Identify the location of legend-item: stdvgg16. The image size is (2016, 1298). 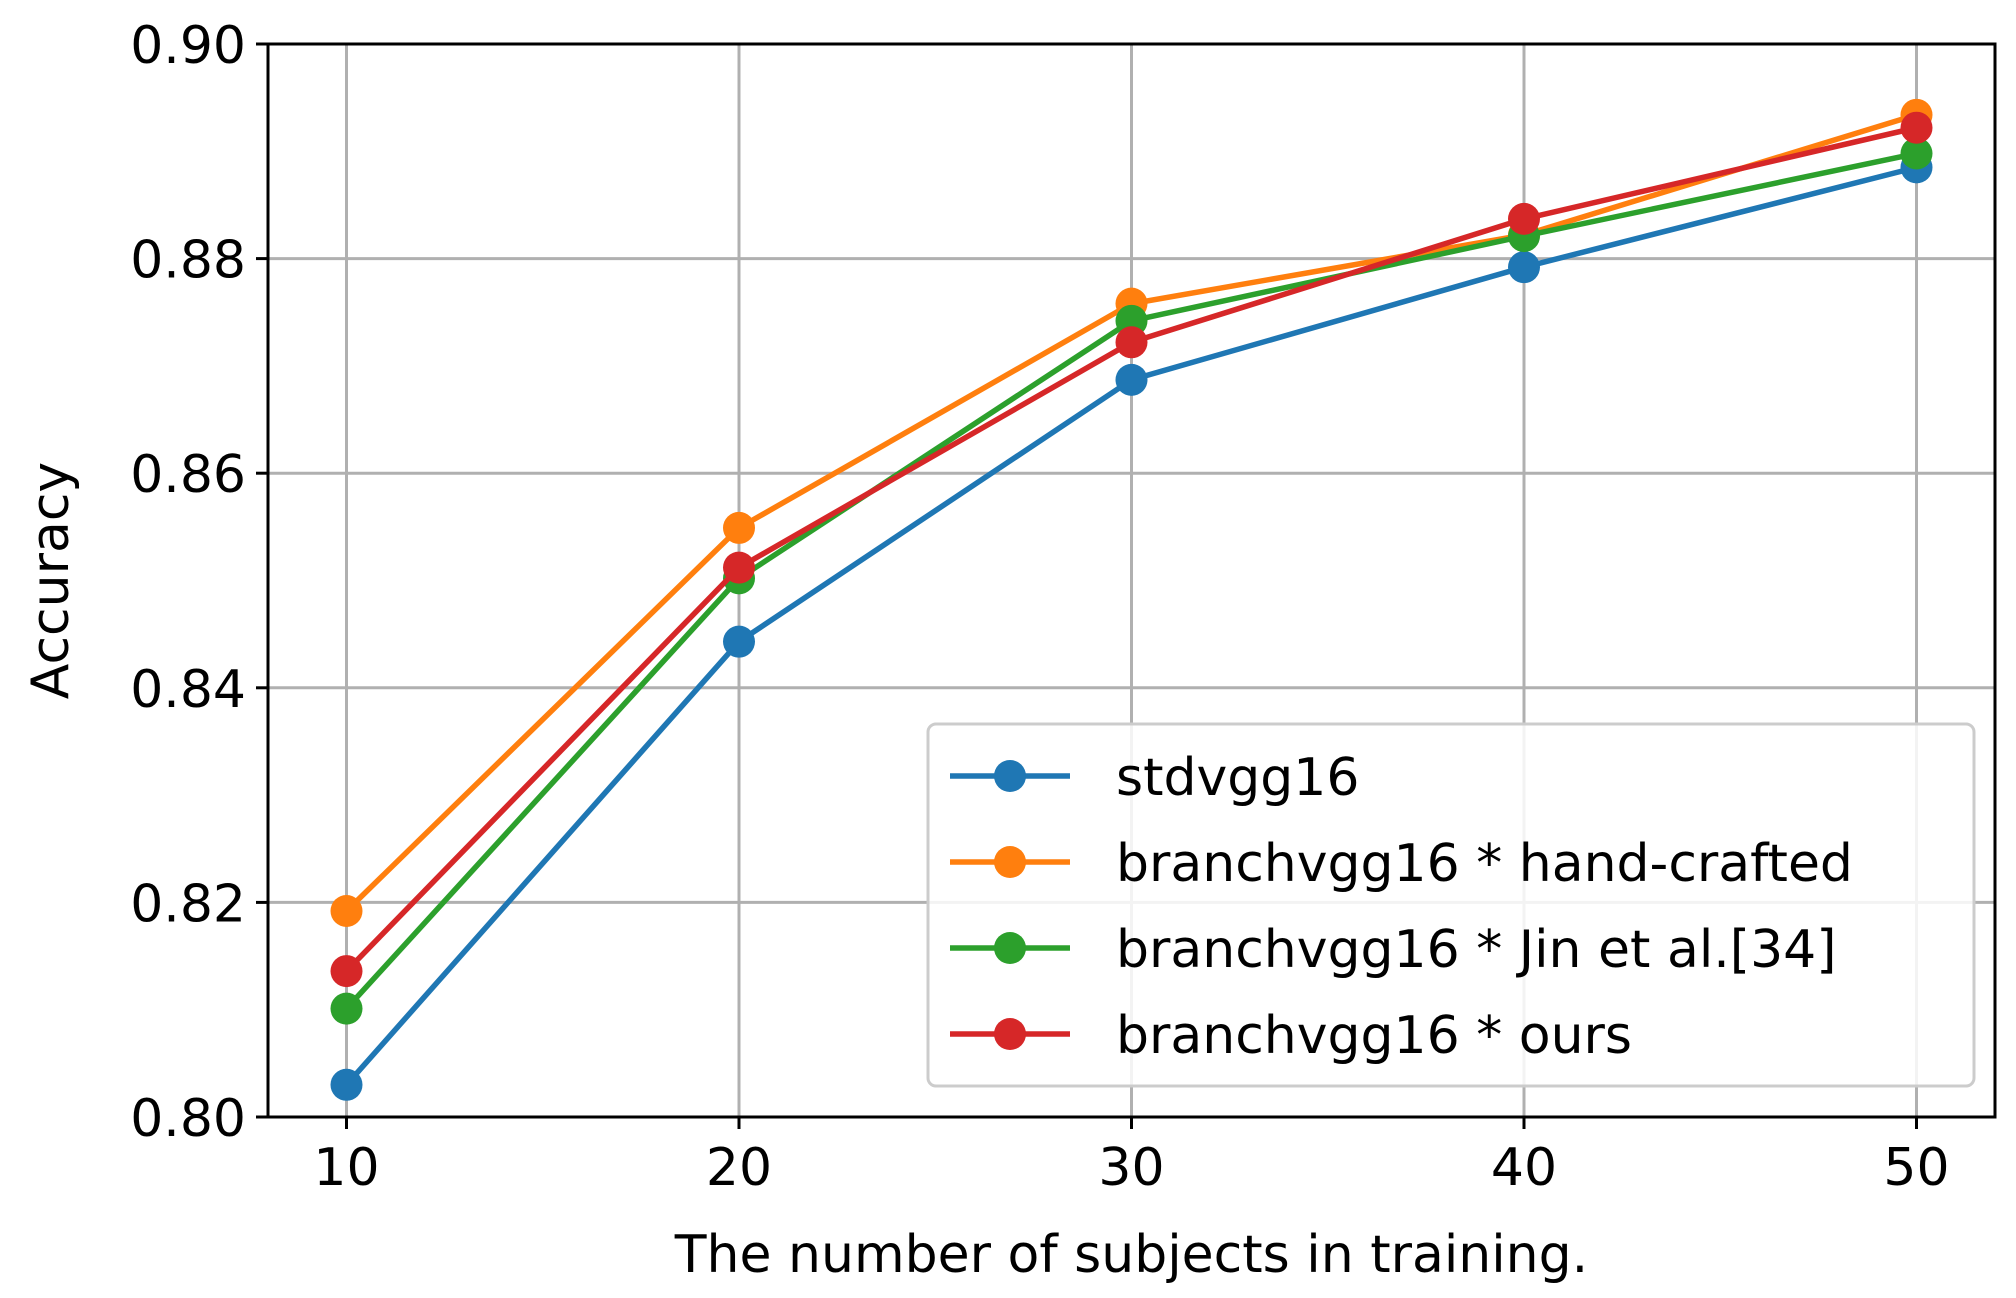
(1154, 778).